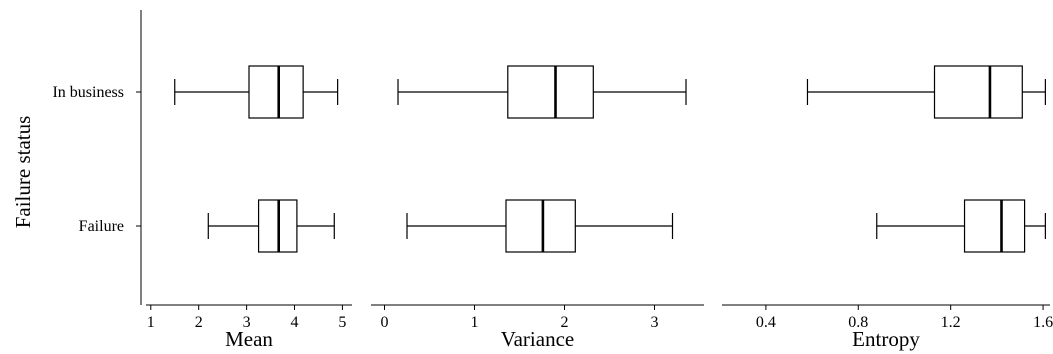 The height and width of the screenshot is (354, 1053). What do you see at coordinates (249, 339) in the screenshot?
I see `x-axis-title: Mean` at bounding box center [249, 339].